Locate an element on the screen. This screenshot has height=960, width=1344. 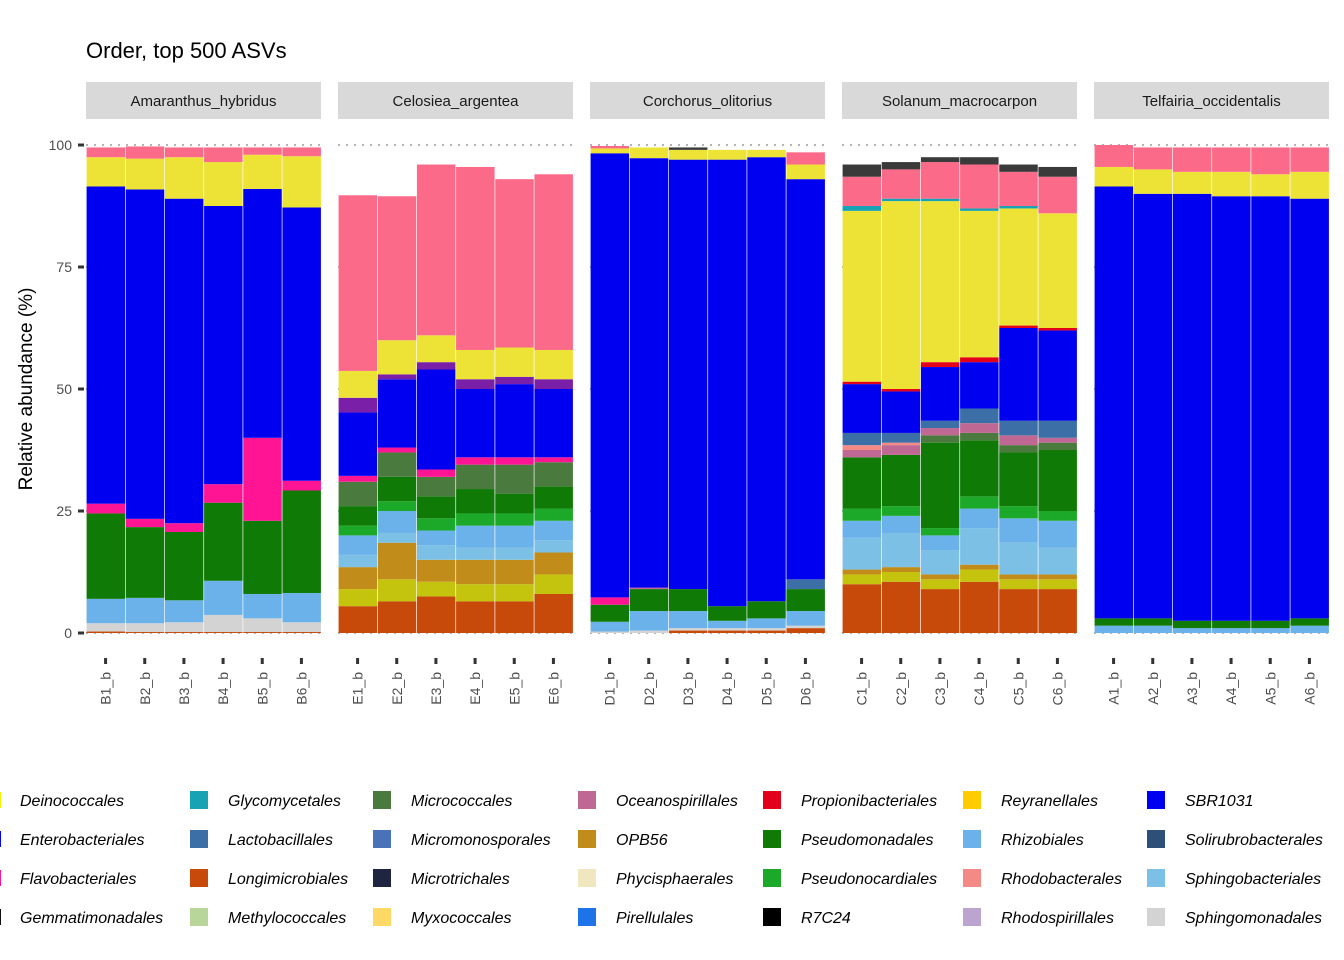
legend-item: Gemmatimonadales is located at coordinates (81, 918).